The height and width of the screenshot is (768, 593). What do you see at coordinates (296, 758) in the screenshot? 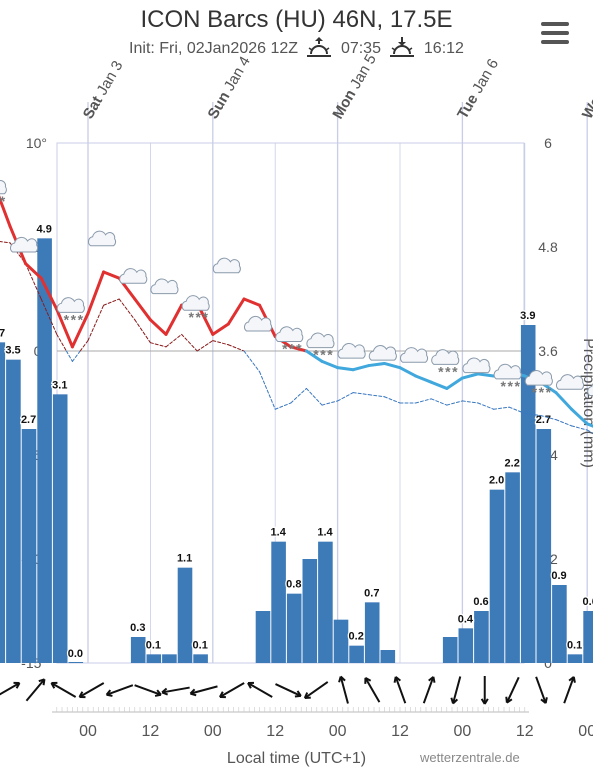
I see `x-axis-title: Local time (UTC+1)` at bounding box center [296, 758].